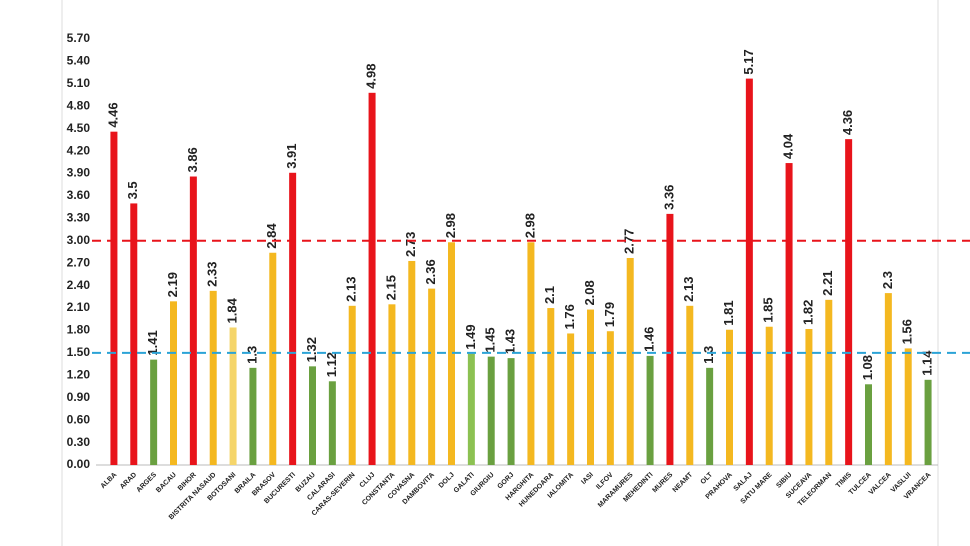  I want to click on value-label: 4.98, so click(371, 75).